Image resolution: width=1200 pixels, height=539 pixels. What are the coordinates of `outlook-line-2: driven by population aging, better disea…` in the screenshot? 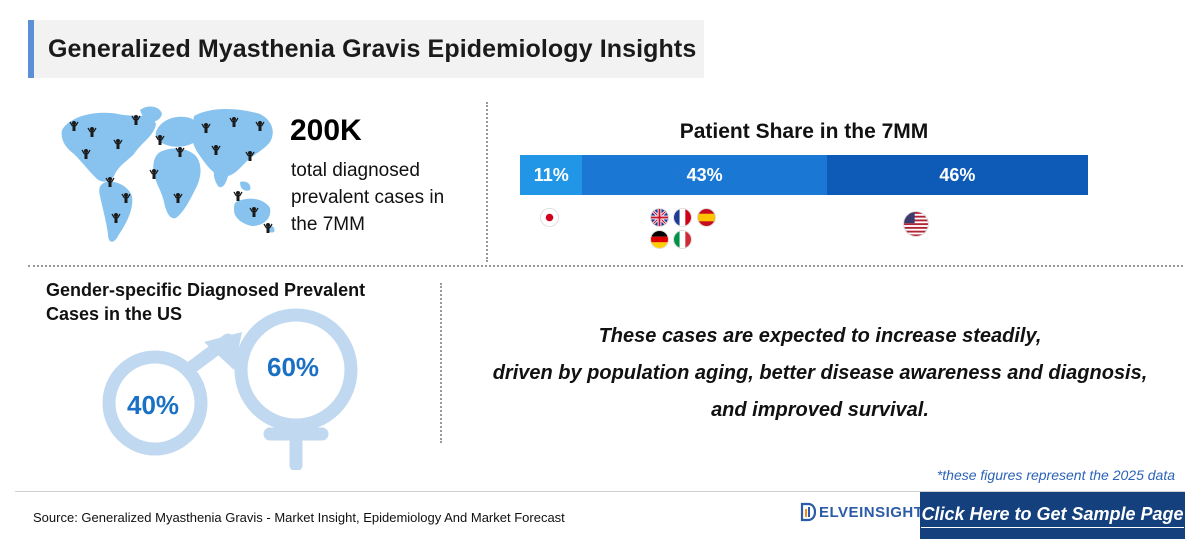 It's located at (820, 373).